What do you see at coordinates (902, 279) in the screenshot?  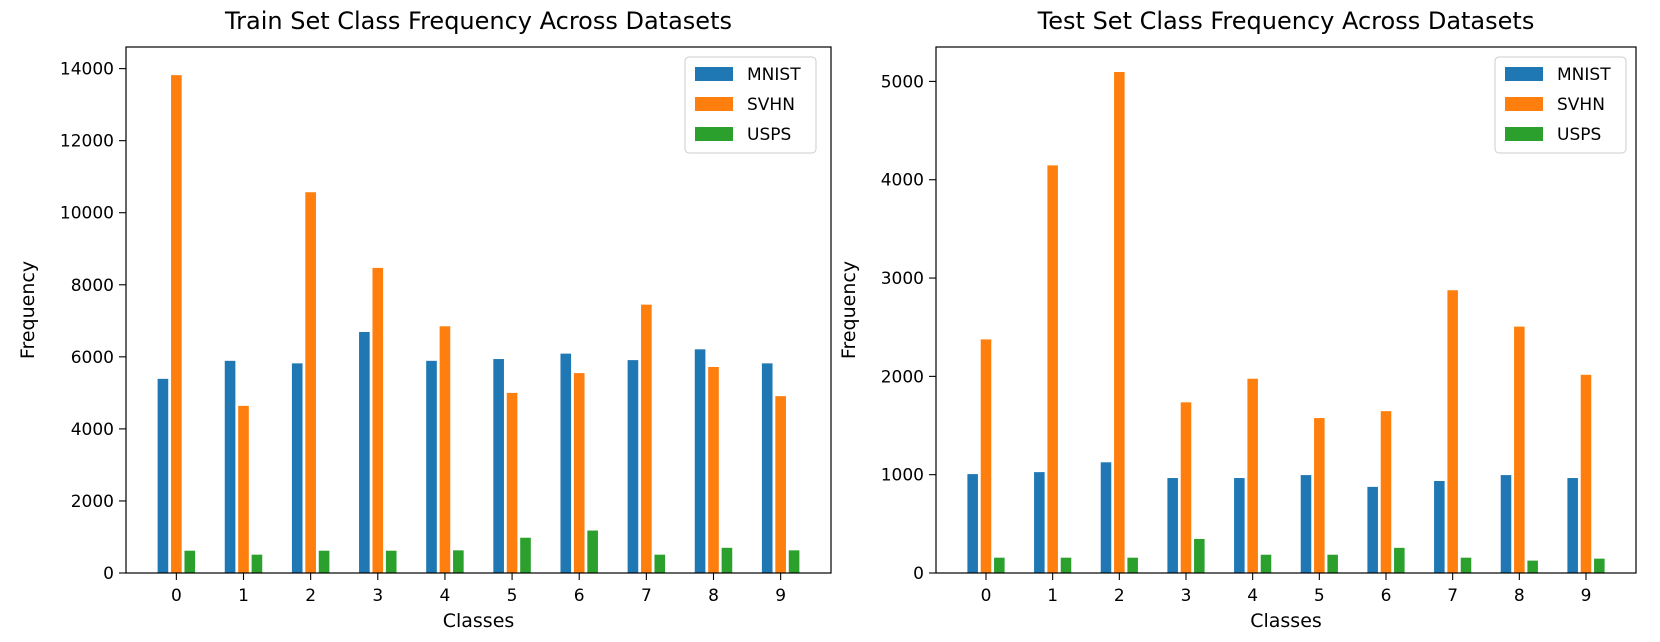 I see `y-tick-label: 3000` at bounding box center [902, 279].